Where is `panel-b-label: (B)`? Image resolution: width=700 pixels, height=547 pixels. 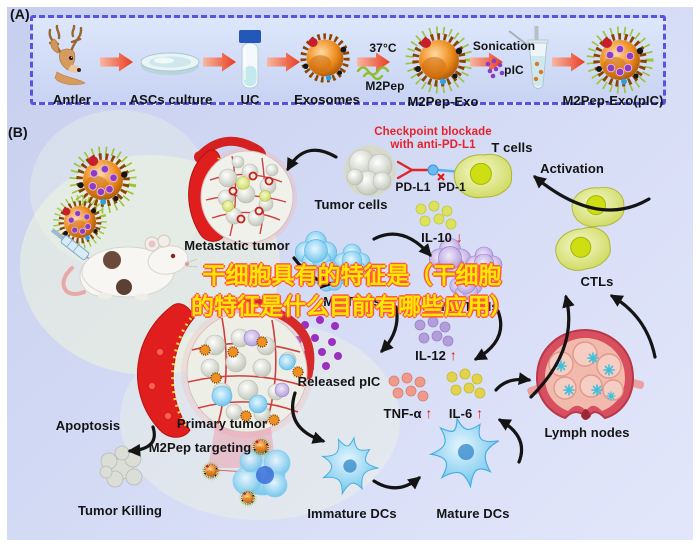 panel-b-label: (B) is located at coordinates (18, 132).